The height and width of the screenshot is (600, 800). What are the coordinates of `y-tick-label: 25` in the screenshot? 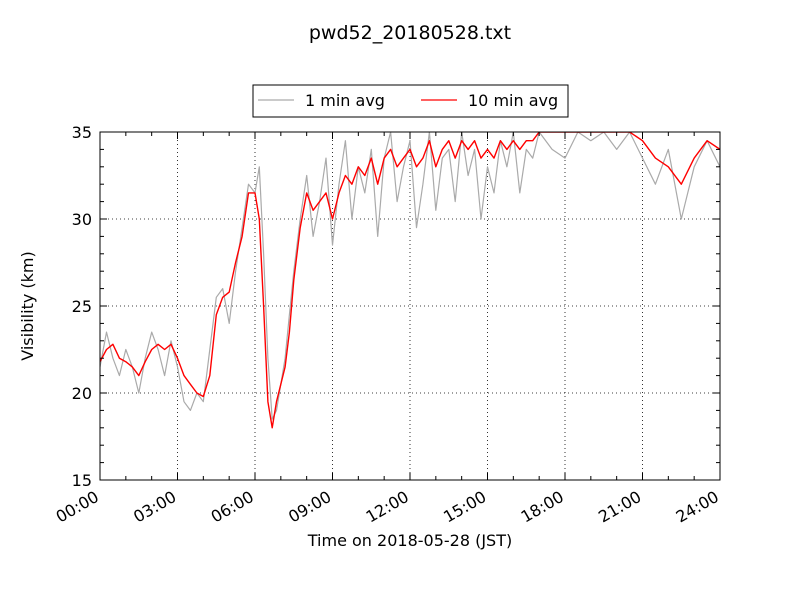 It's located at (82, 306).